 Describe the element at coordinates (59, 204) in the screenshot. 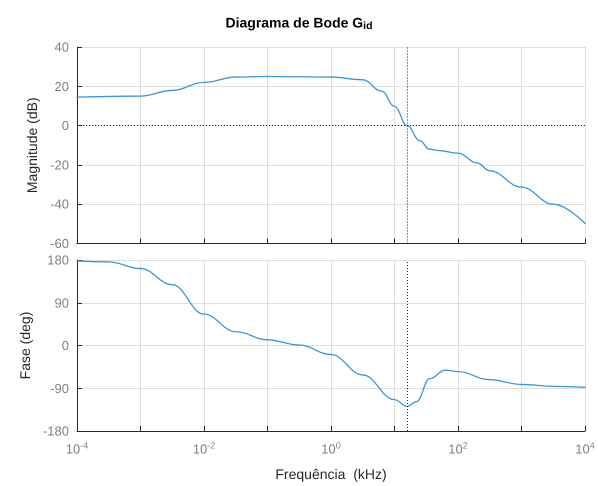

I see `y-tick-label: -40` at that location.